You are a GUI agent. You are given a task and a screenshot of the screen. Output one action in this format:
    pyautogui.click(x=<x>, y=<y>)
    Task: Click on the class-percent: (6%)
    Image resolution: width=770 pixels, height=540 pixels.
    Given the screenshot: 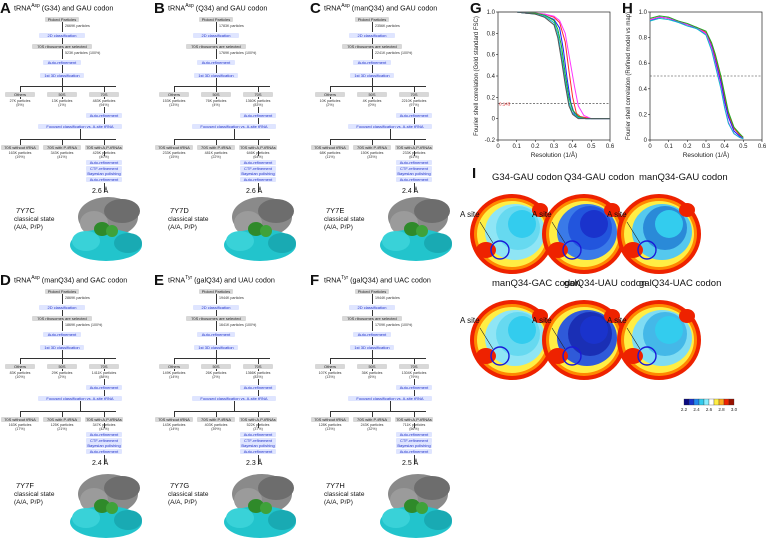 What is the action you would take?
    pyautogui.click(x=372, y=377)
    